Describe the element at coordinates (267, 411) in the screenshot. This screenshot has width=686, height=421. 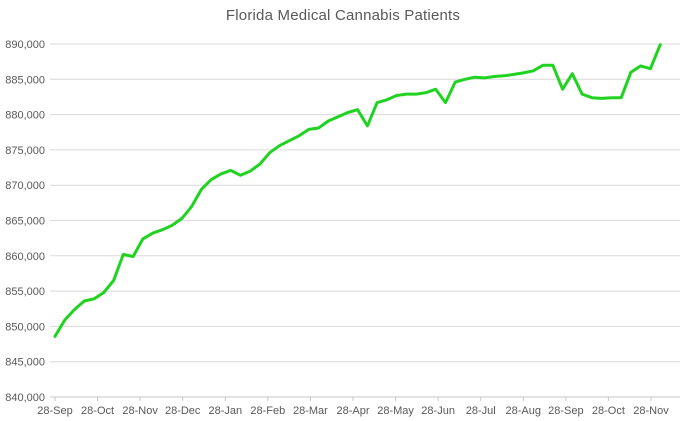
I see `x-axis-tick-label: 28-Feb` at that location.